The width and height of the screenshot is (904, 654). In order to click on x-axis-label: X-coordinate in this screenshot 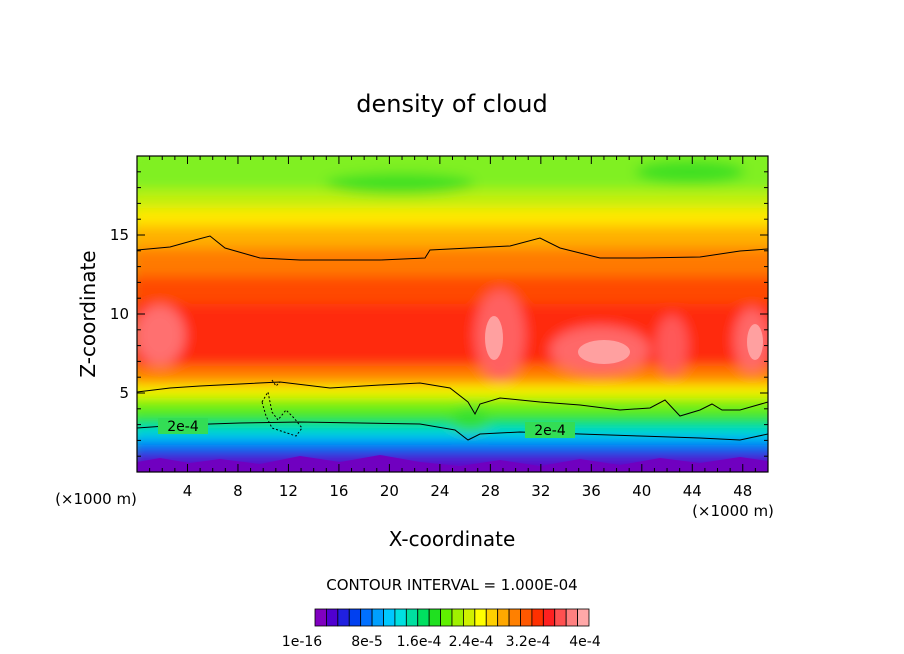, I will do `click(452, 539)`.